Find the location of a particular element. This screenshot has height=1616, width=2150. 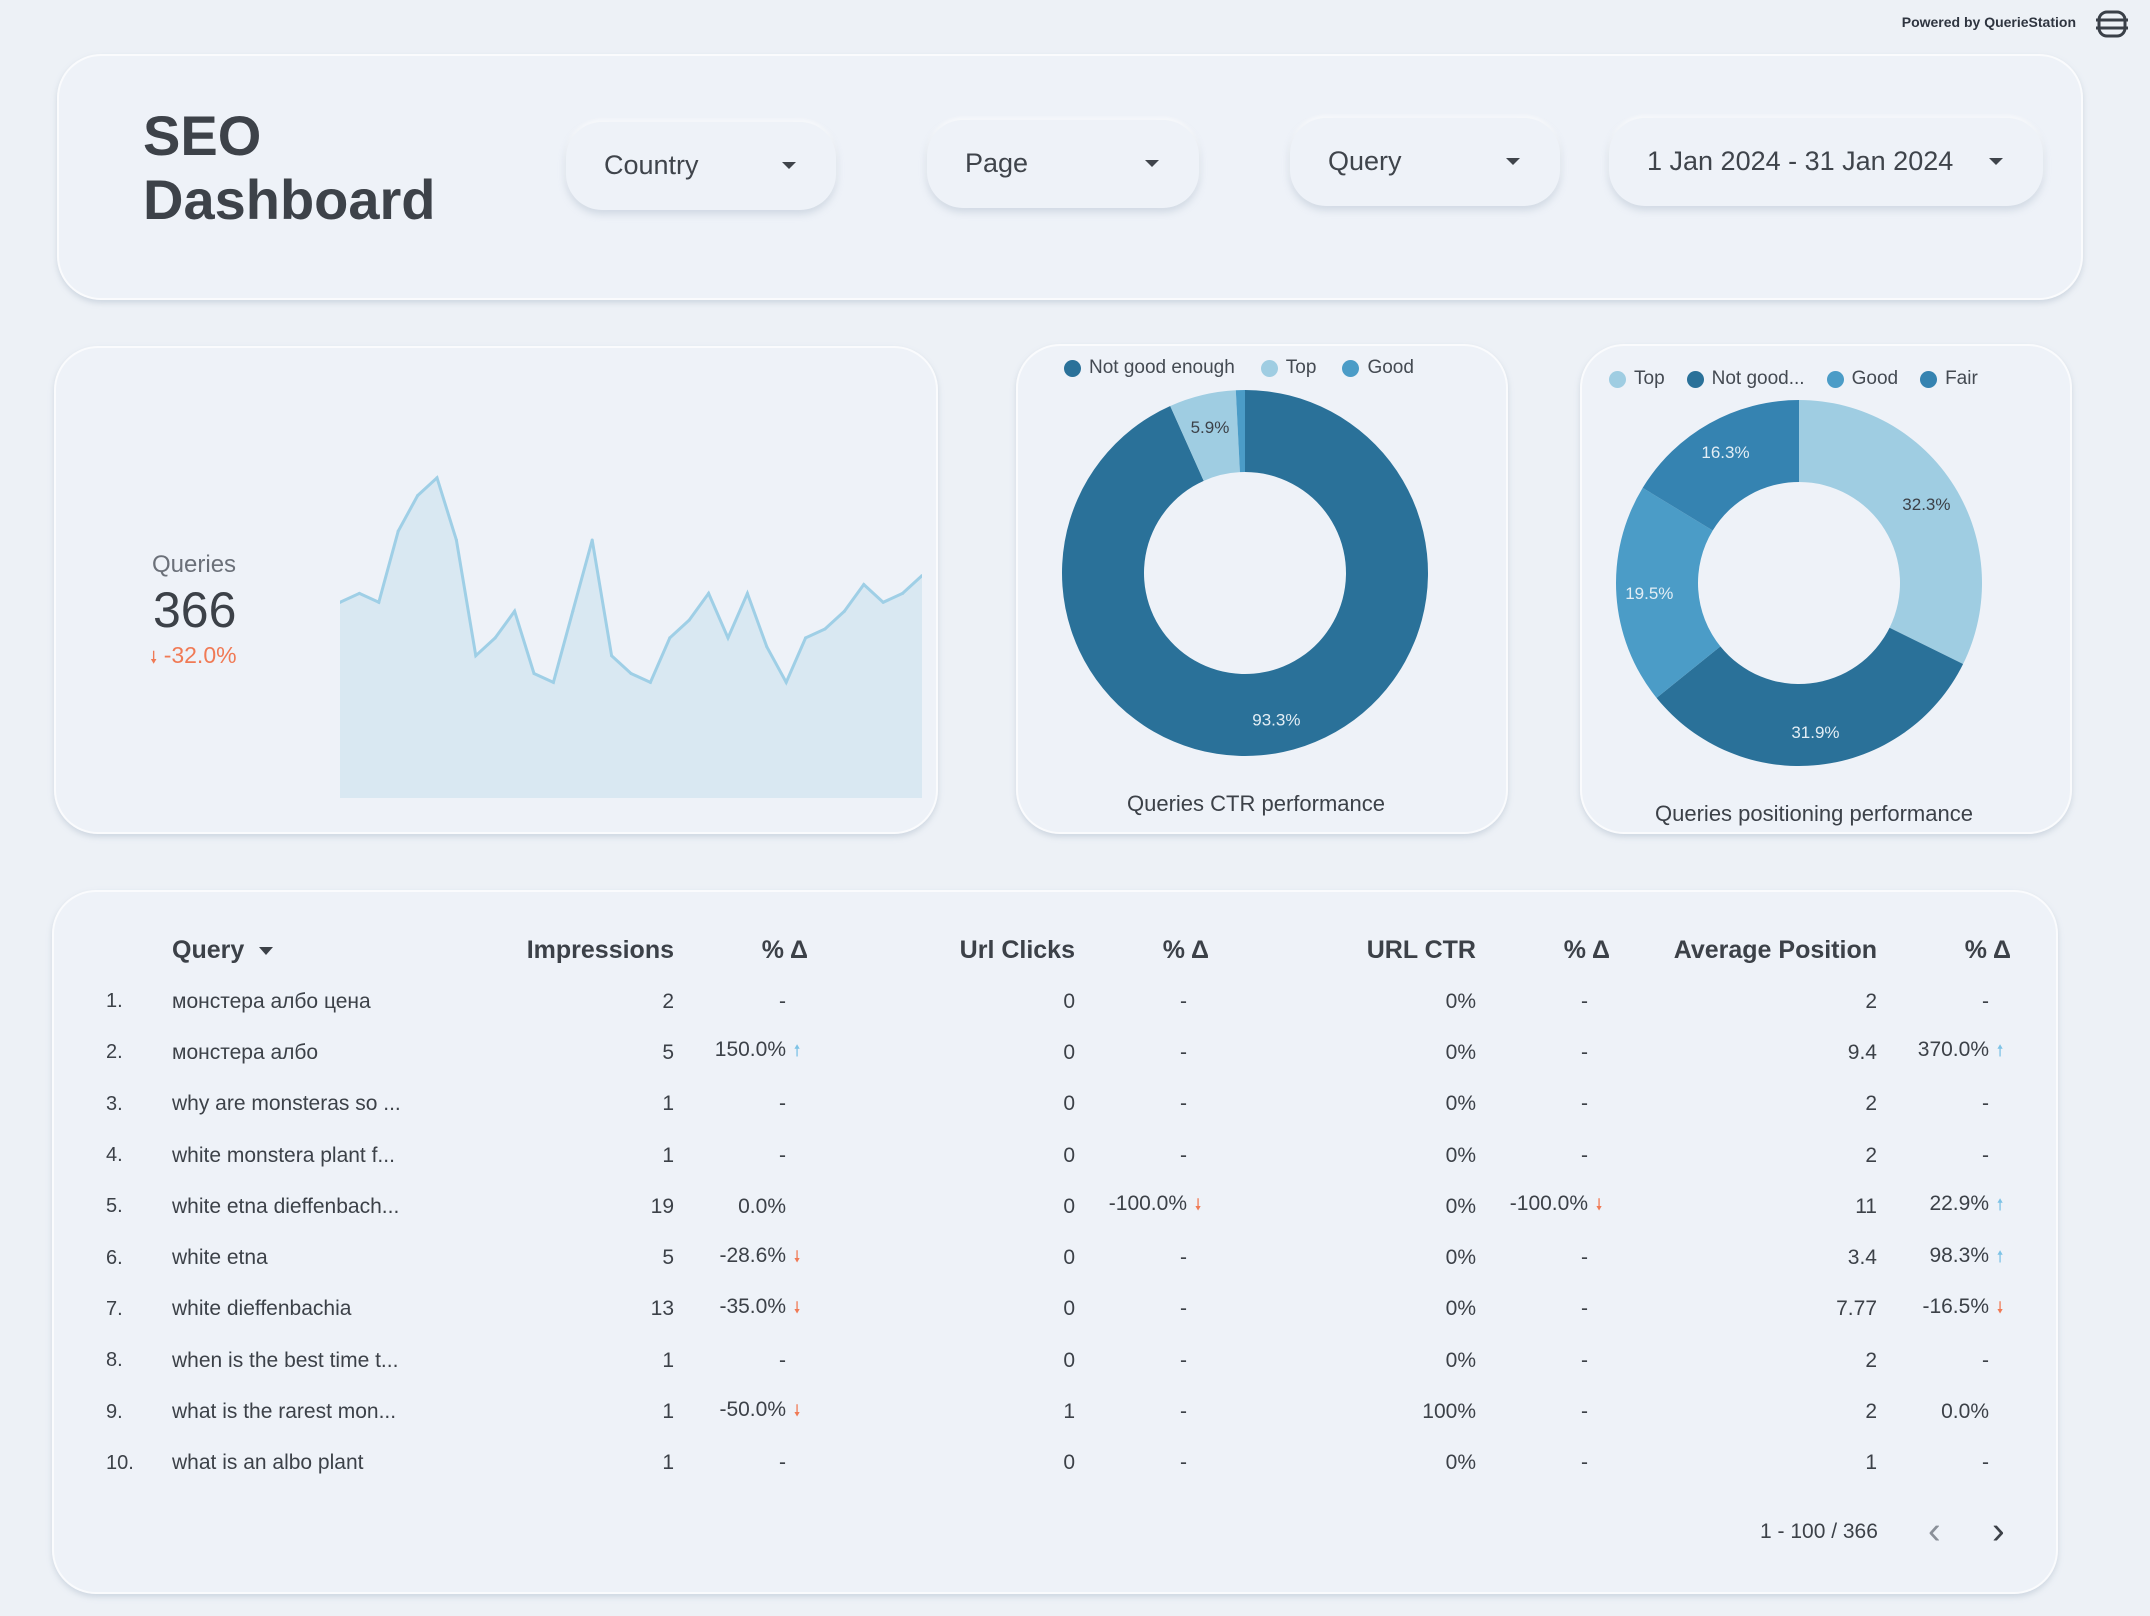

table-row: 8. when is the best time t... 1 - 0 - 0% - 2 - is located at coordinates (1053, 1360).